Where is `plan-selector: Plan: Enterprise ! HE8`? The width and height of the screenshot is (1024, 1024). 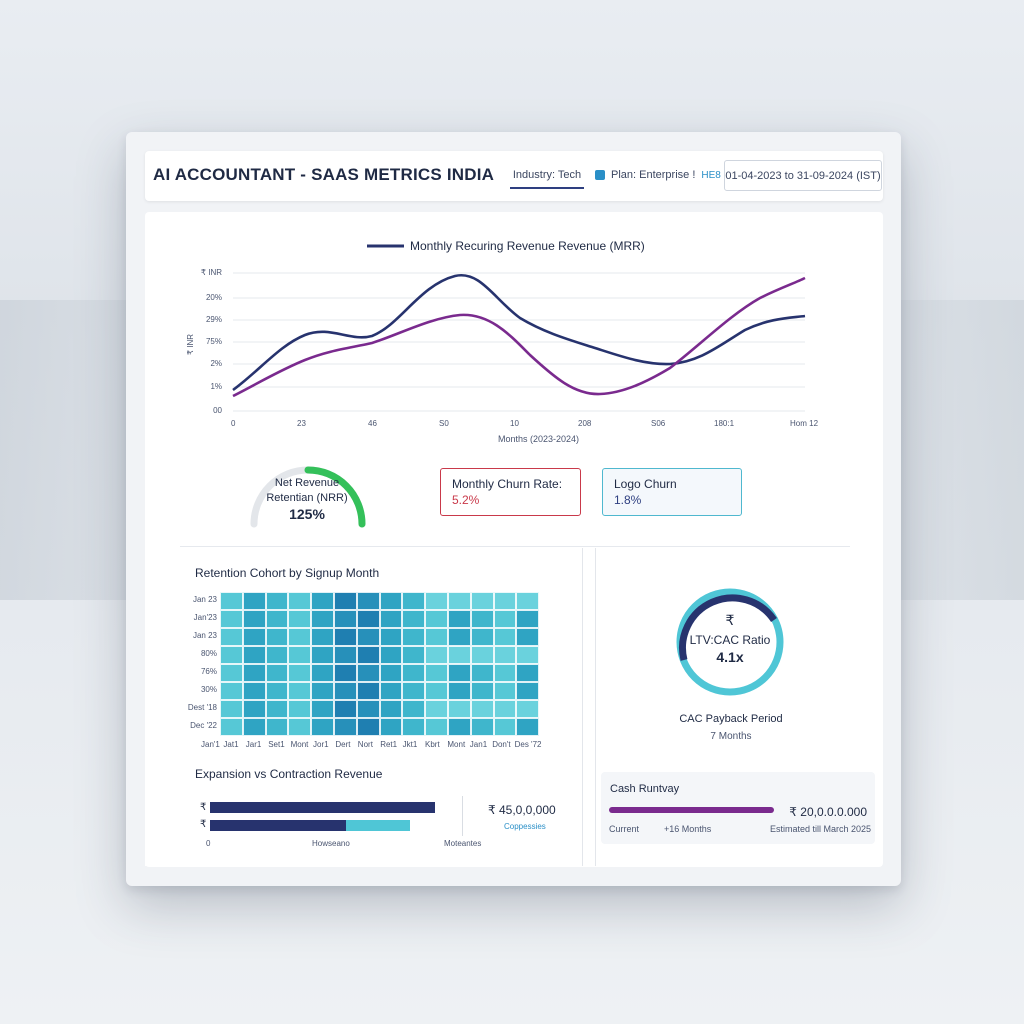
plan-selector: Plan: Enterprise ! HE8 is located at coordinates (658, 175).